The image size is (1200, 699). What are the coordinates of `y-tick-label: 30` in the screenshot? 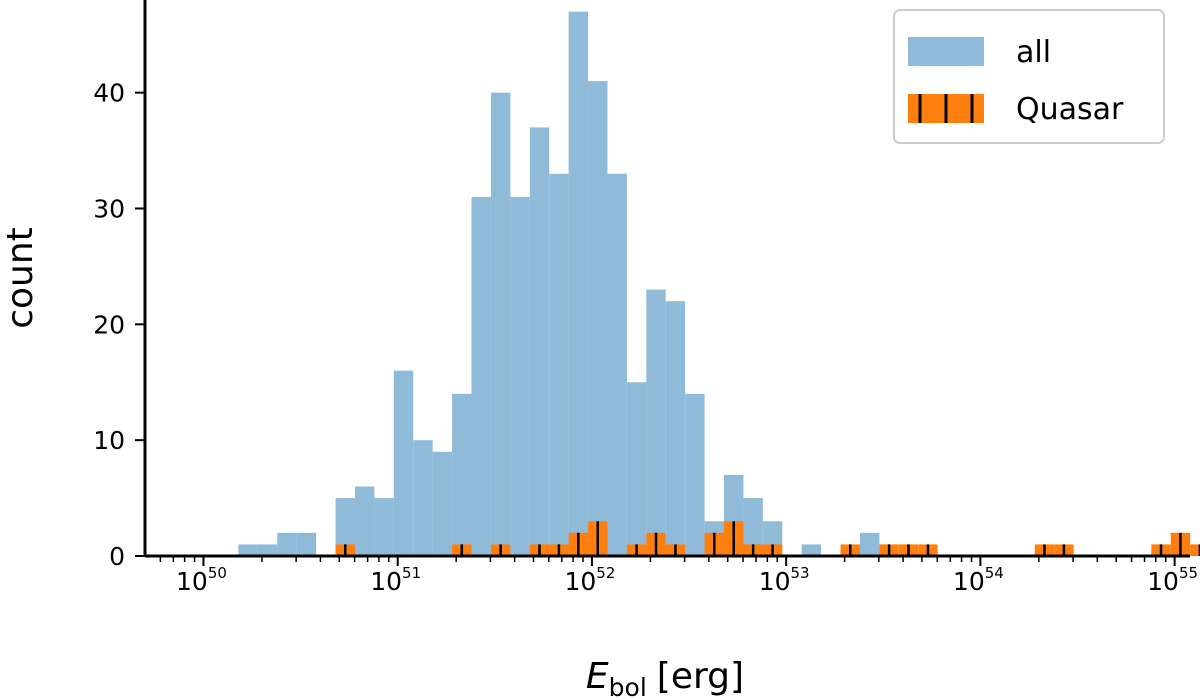 It's located at (109, 209).